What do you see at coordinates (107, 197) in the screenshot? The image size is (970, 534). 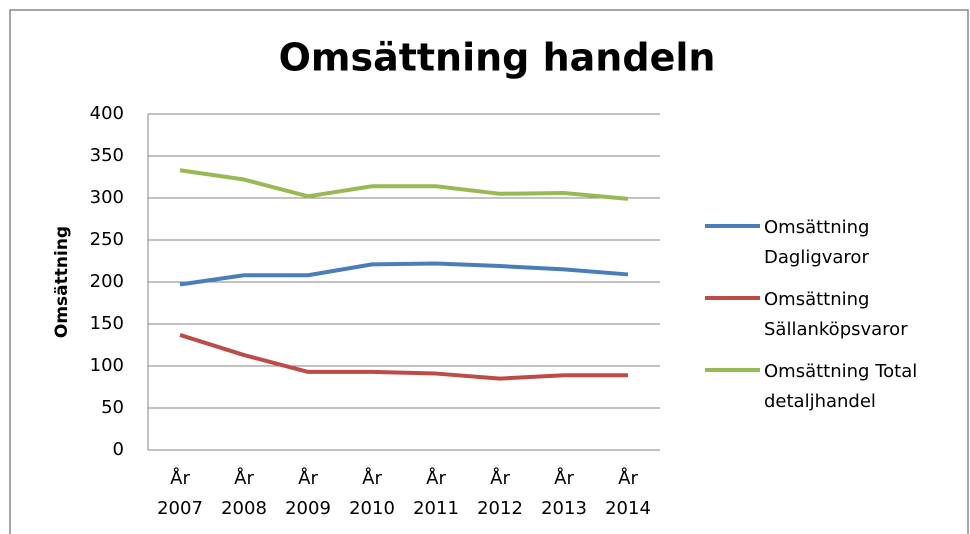 I see `y-tick-label: 300` at bounding box center [107, 197].